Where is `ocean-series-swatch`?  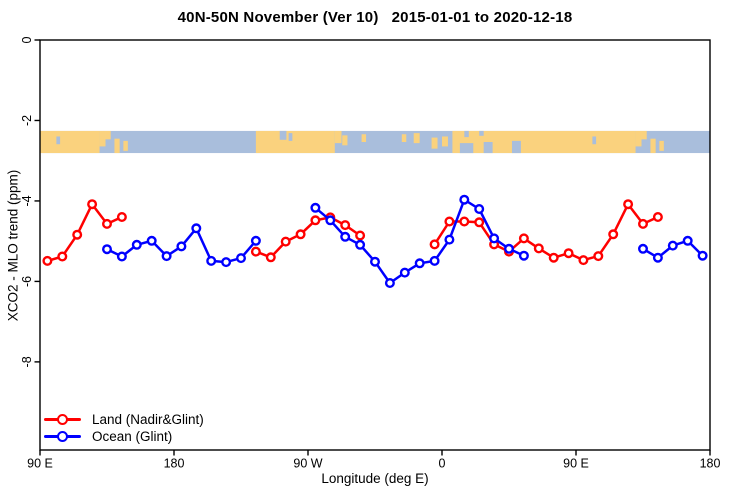
ocean-series-swatch is located at coordinates (62, 436).